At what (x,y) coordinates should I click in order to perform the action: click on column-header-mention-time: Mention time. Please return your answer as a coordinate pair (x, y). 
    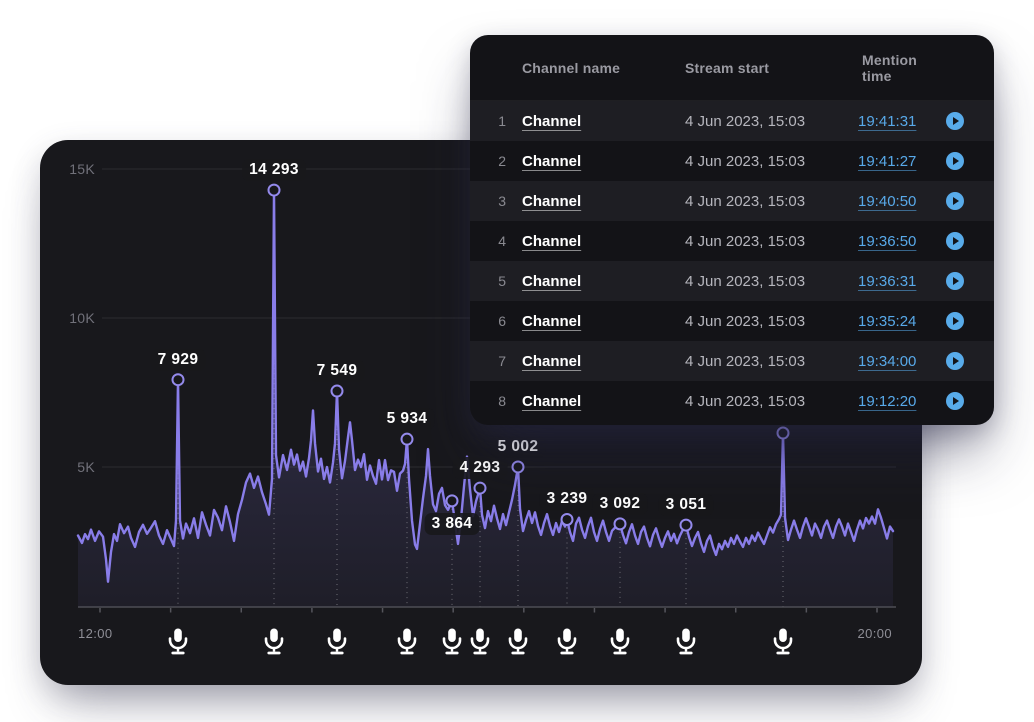
    Looking at the image, I should click on (890, 67).